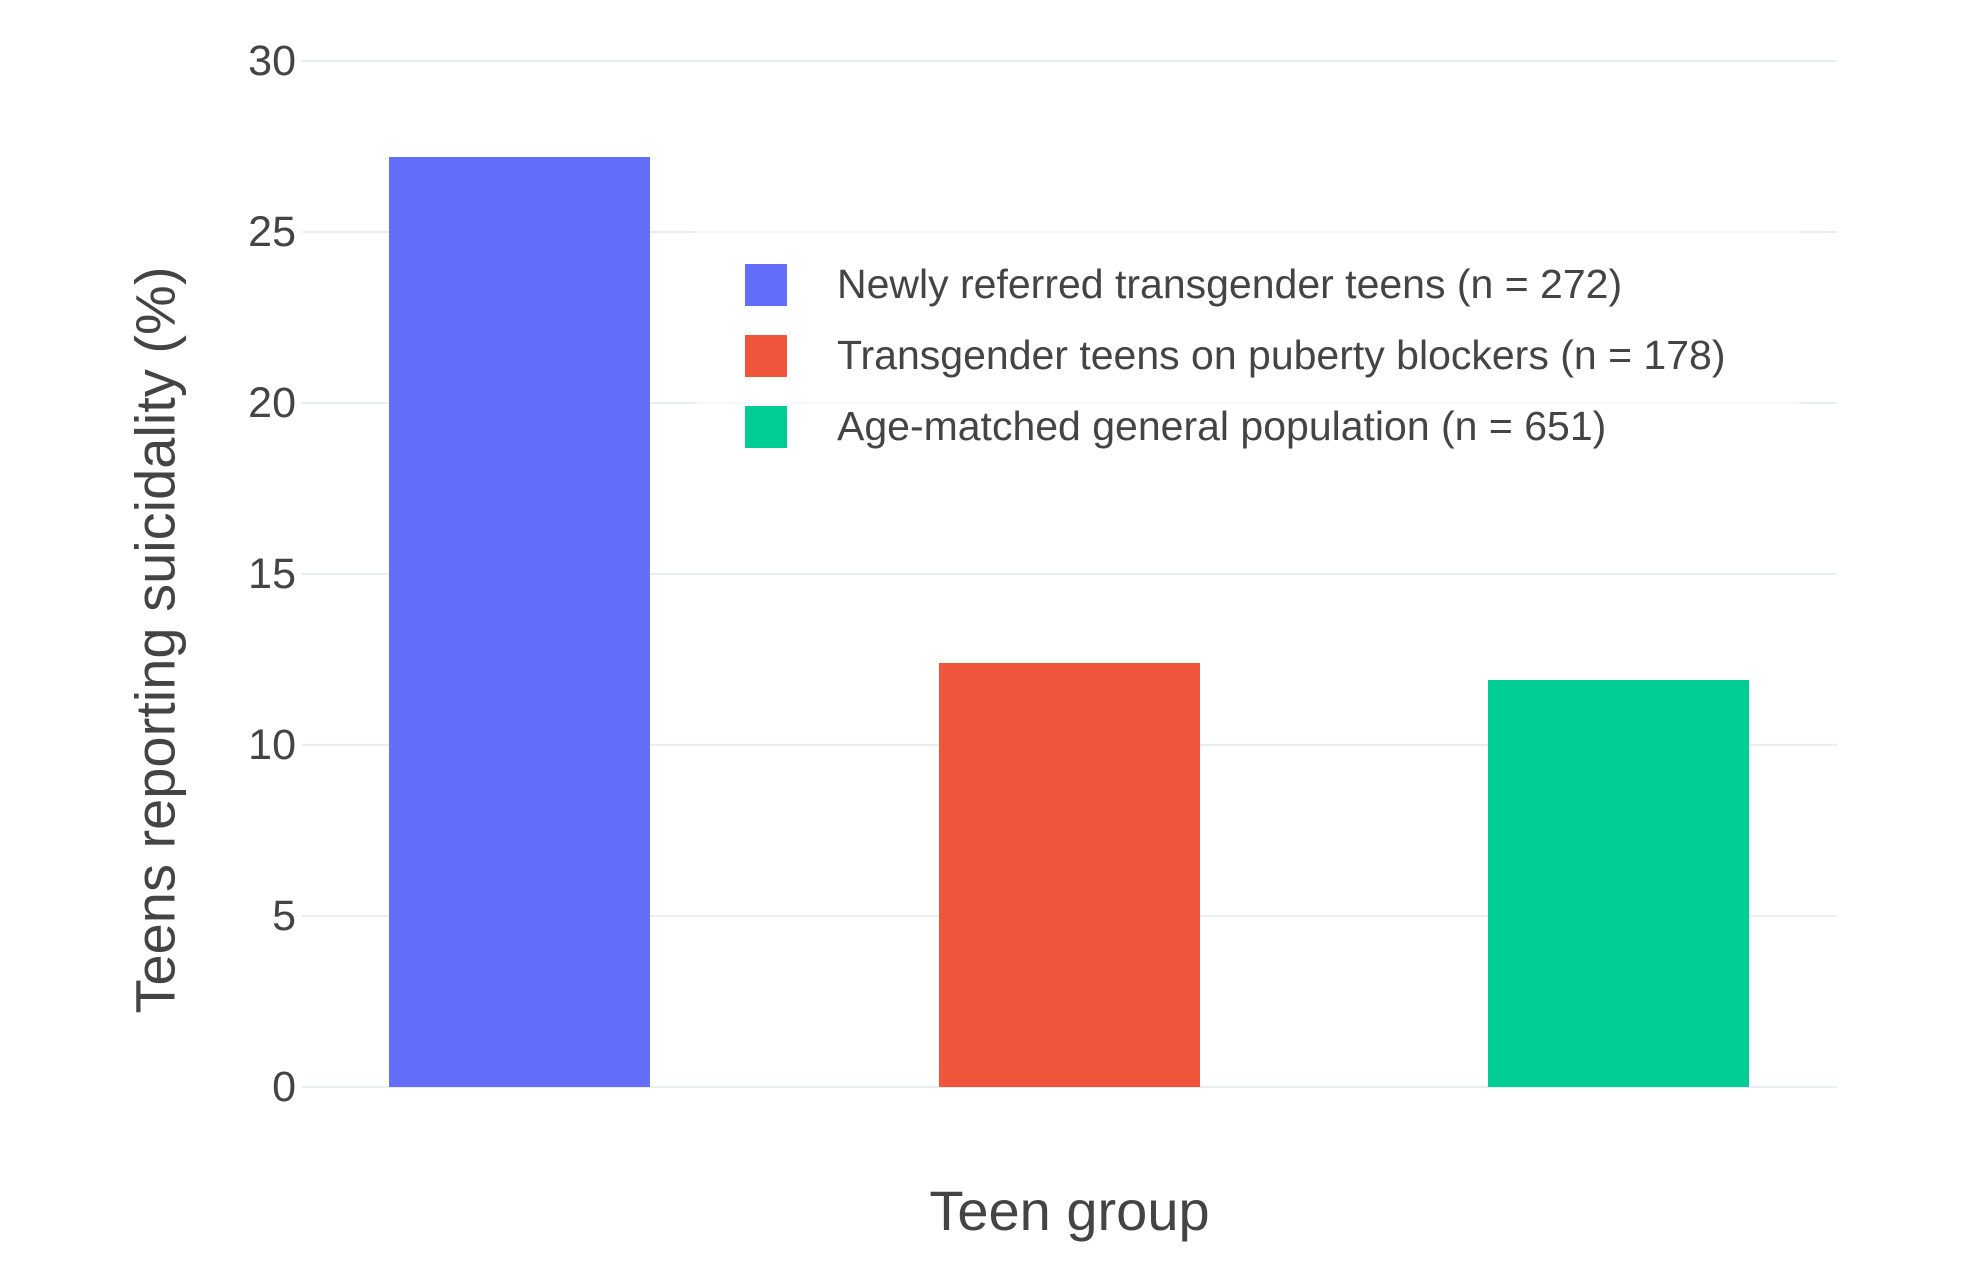  Describe the element at coordinates (272, 403) in the screenshot. I see `y-tick-label-20: 20` at that location.